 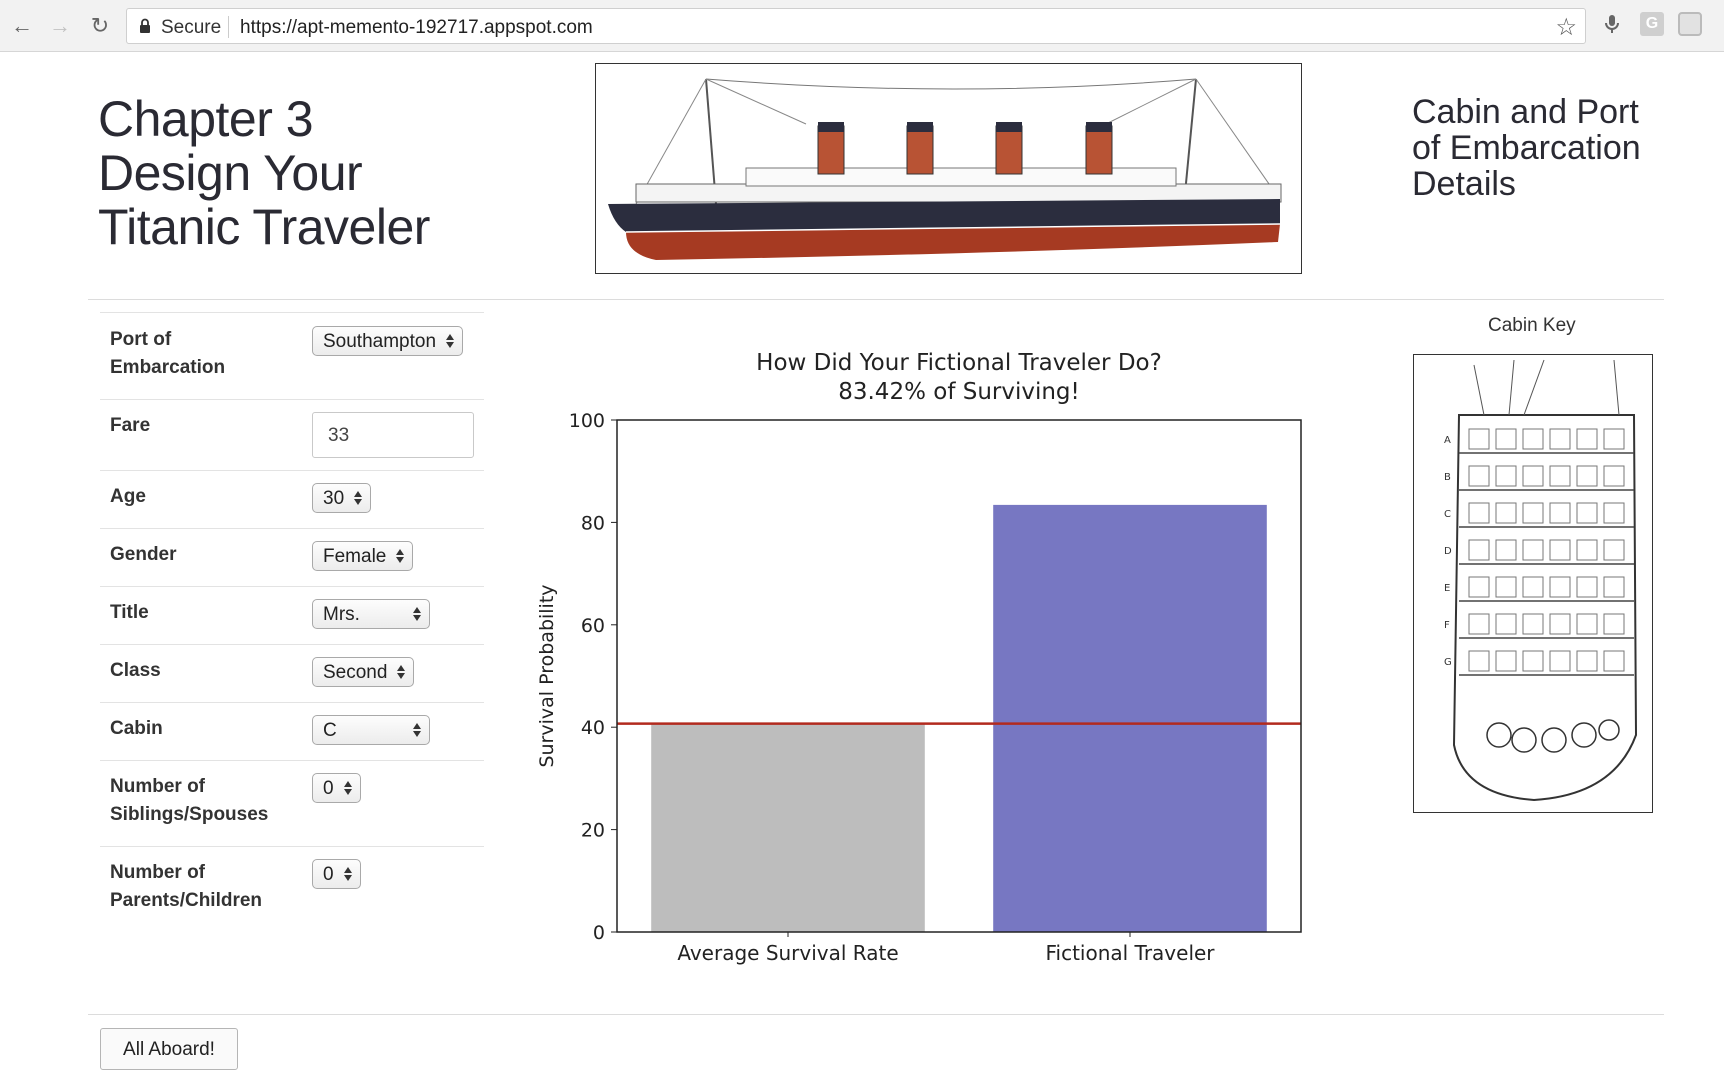 I want to click on funnels, so click(x=965, y=148).